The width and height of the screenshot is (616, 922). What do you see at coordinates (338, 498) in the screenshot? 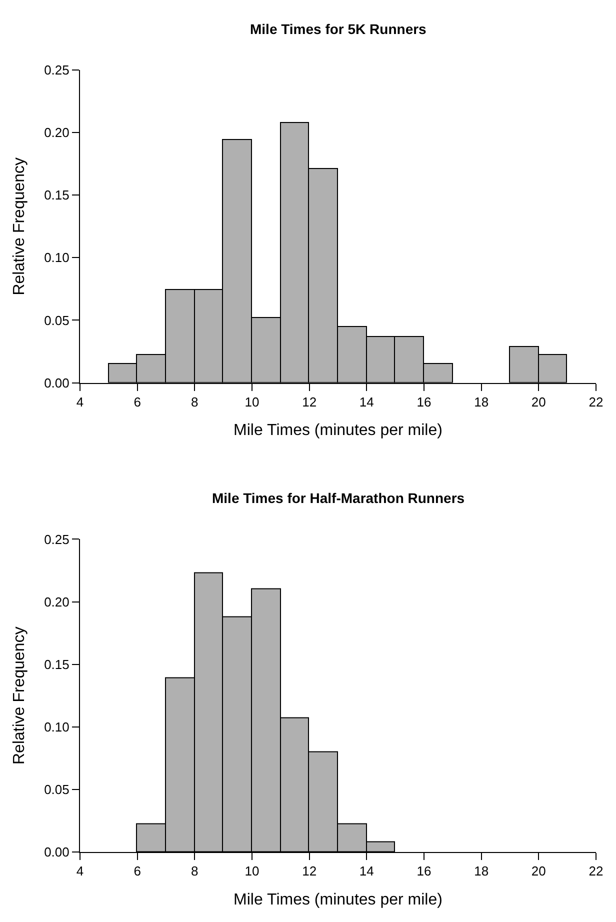
I see `chart-title: Mile Times for Half-Marathon Runners` at bounding box center [338, 498].